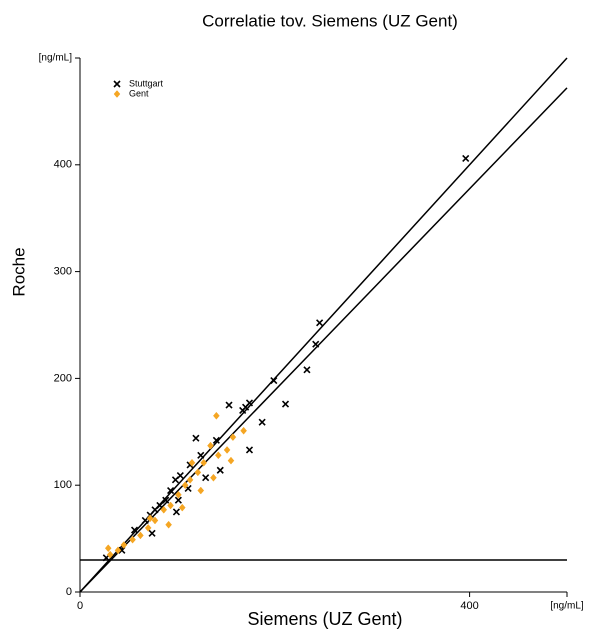 The height and width of the screenshot is (630, 589). Describe the element at coordinates (56, 58) in the screenshot. I see `y-tick-label: [ng/mL]` at that location.